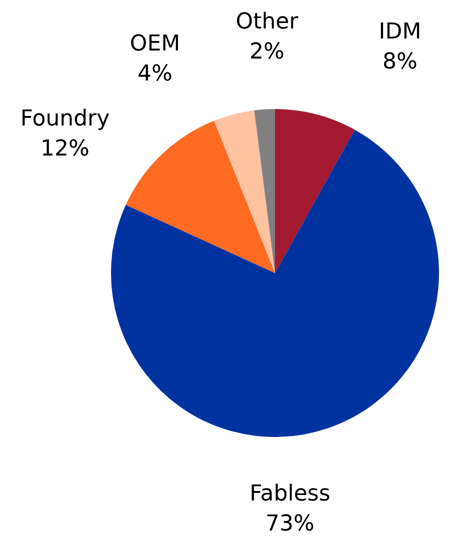 The width and height of the screenshot is (450, 538). Describe the element at coordinates (400, 32) in the screenshot. I see `slice-label: IDM` at that location.